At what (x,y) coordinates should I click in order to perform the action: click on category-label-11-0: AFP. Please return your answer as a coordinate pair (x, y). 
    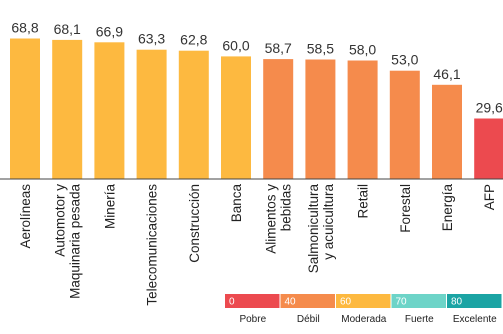
    Looking at the image, I should click on (489, 197).